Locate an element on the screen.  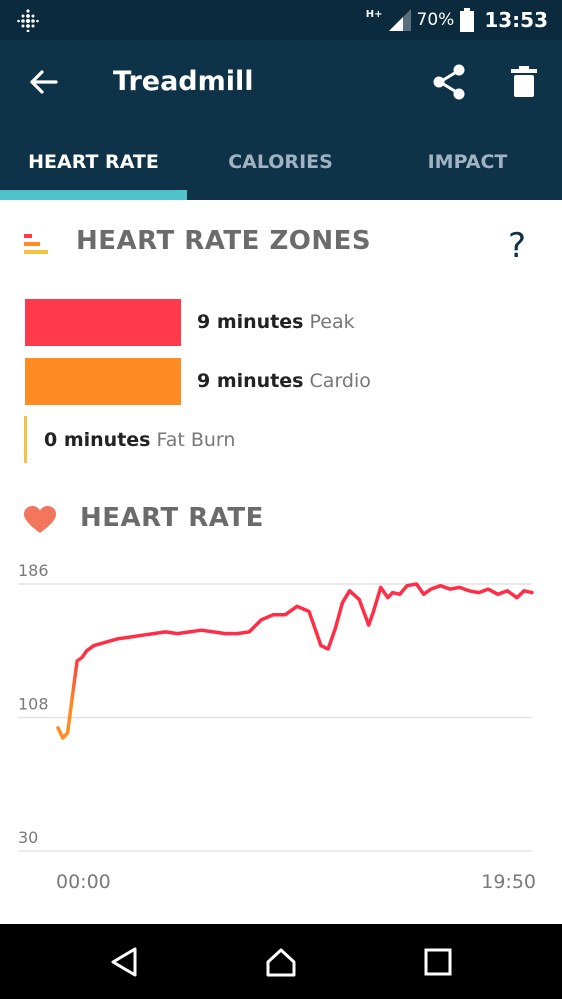
fitbit-app-icon is located at coordinates (28, 20).